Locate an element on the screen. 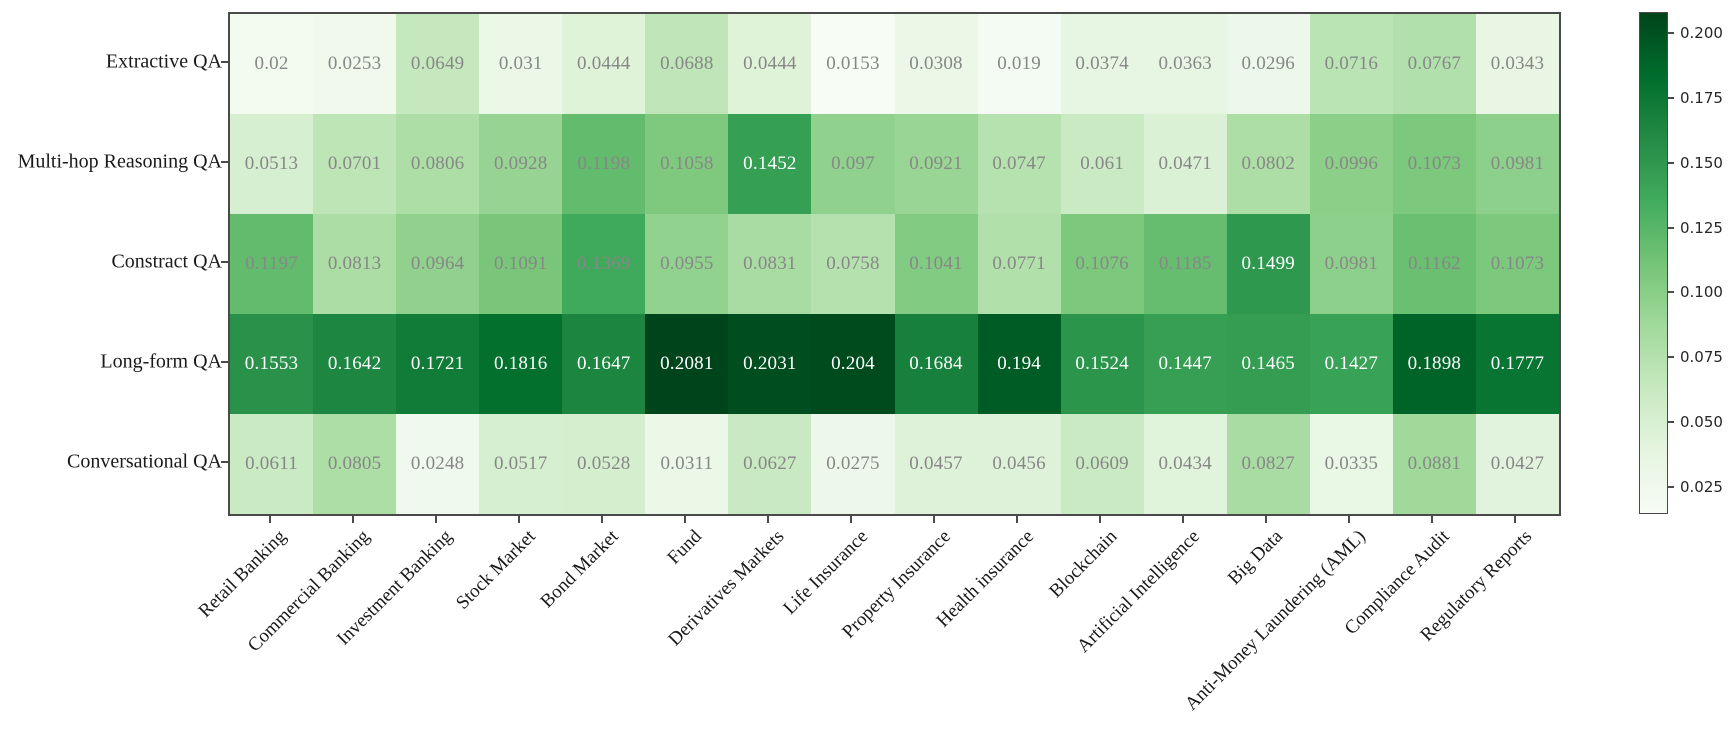 Image resolution: width=1728 pixels, height=733 pixels. heatmap-cell: 0.0802 is located at coordinates (1268, 164).